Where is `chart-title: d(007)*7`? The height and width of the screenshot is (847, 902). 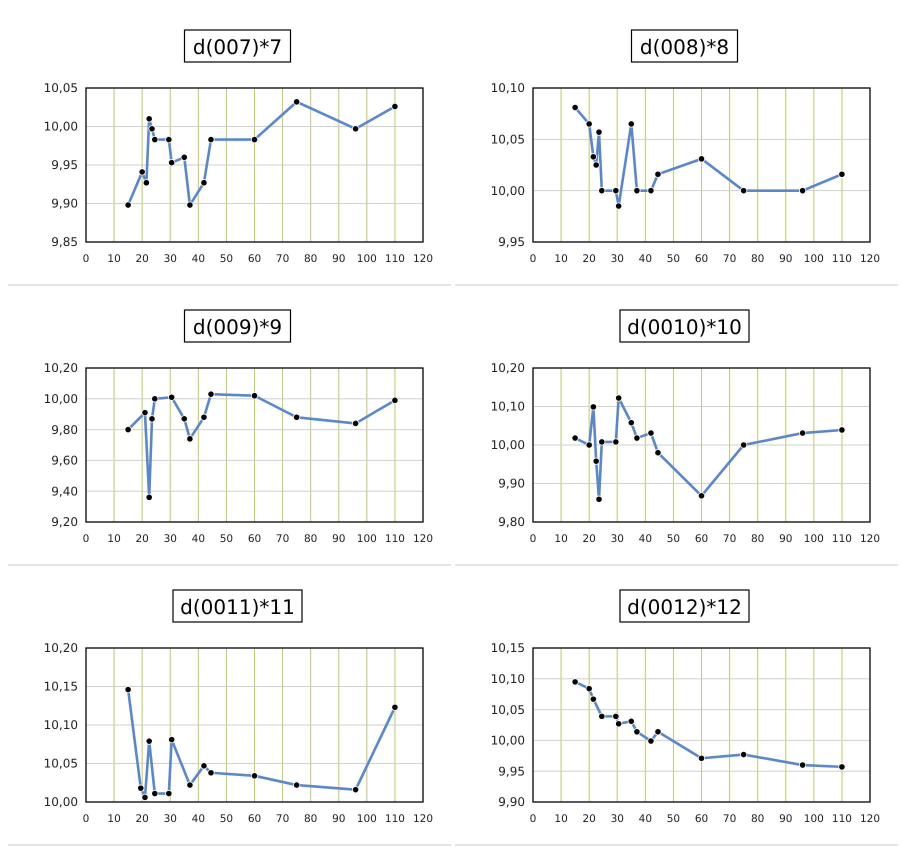 chart-title: d(007)*7 is located at coordinates (237, 47).